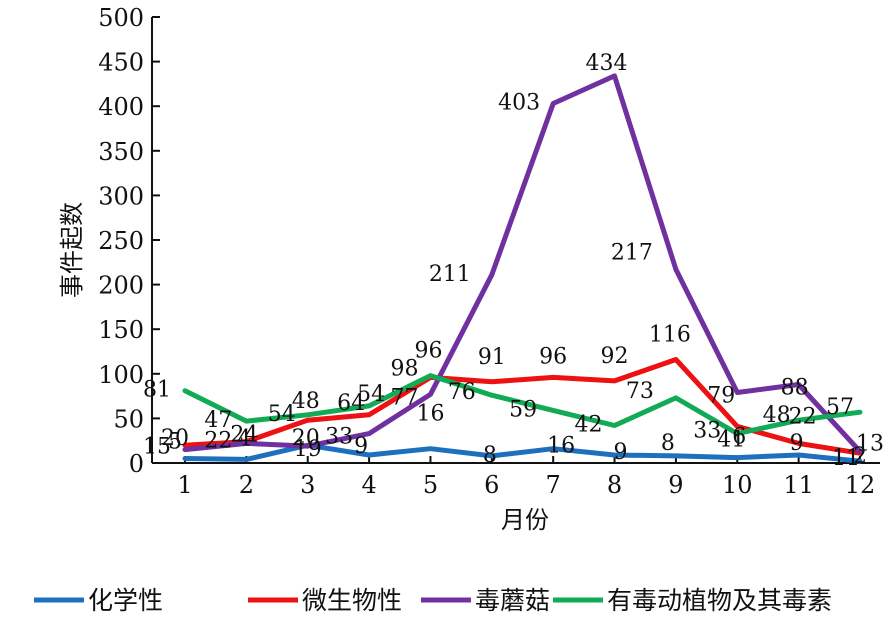 This screenshot has width=891, height=623. Describe the element at coordinates (136, 464) in the screenshot. I see `y-tick-label: 0` at that location.